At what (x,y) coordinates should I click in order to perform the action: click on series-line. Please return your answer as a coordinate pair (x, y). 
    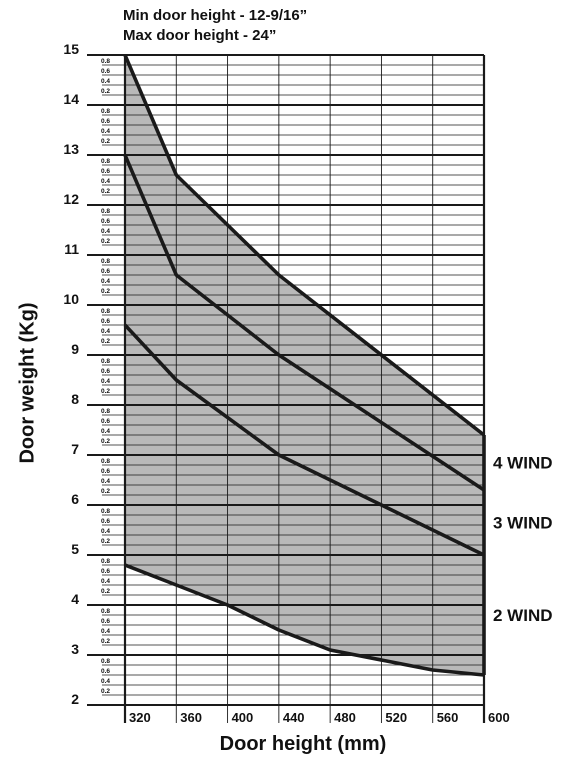
    Looking at the image, I should click on (304, 620).